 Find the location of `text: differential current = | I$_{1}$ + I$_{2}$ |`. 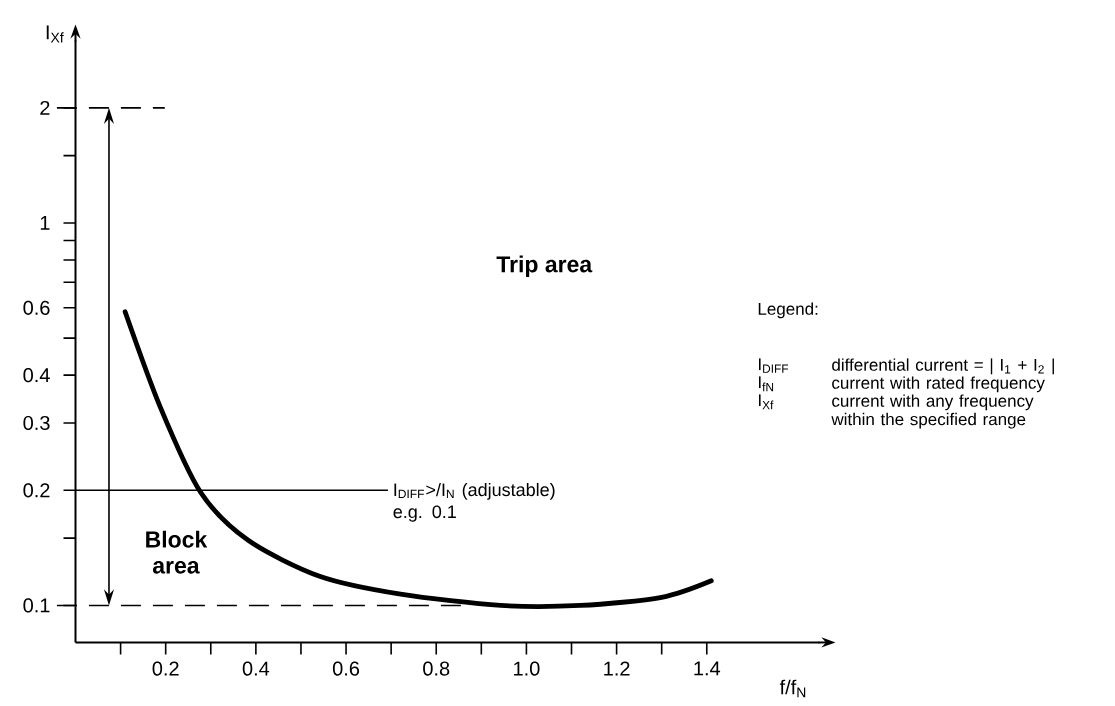

text: differential current = | I$_{1}$ + I$_{2}$ | is located at coordinates (943, 366).